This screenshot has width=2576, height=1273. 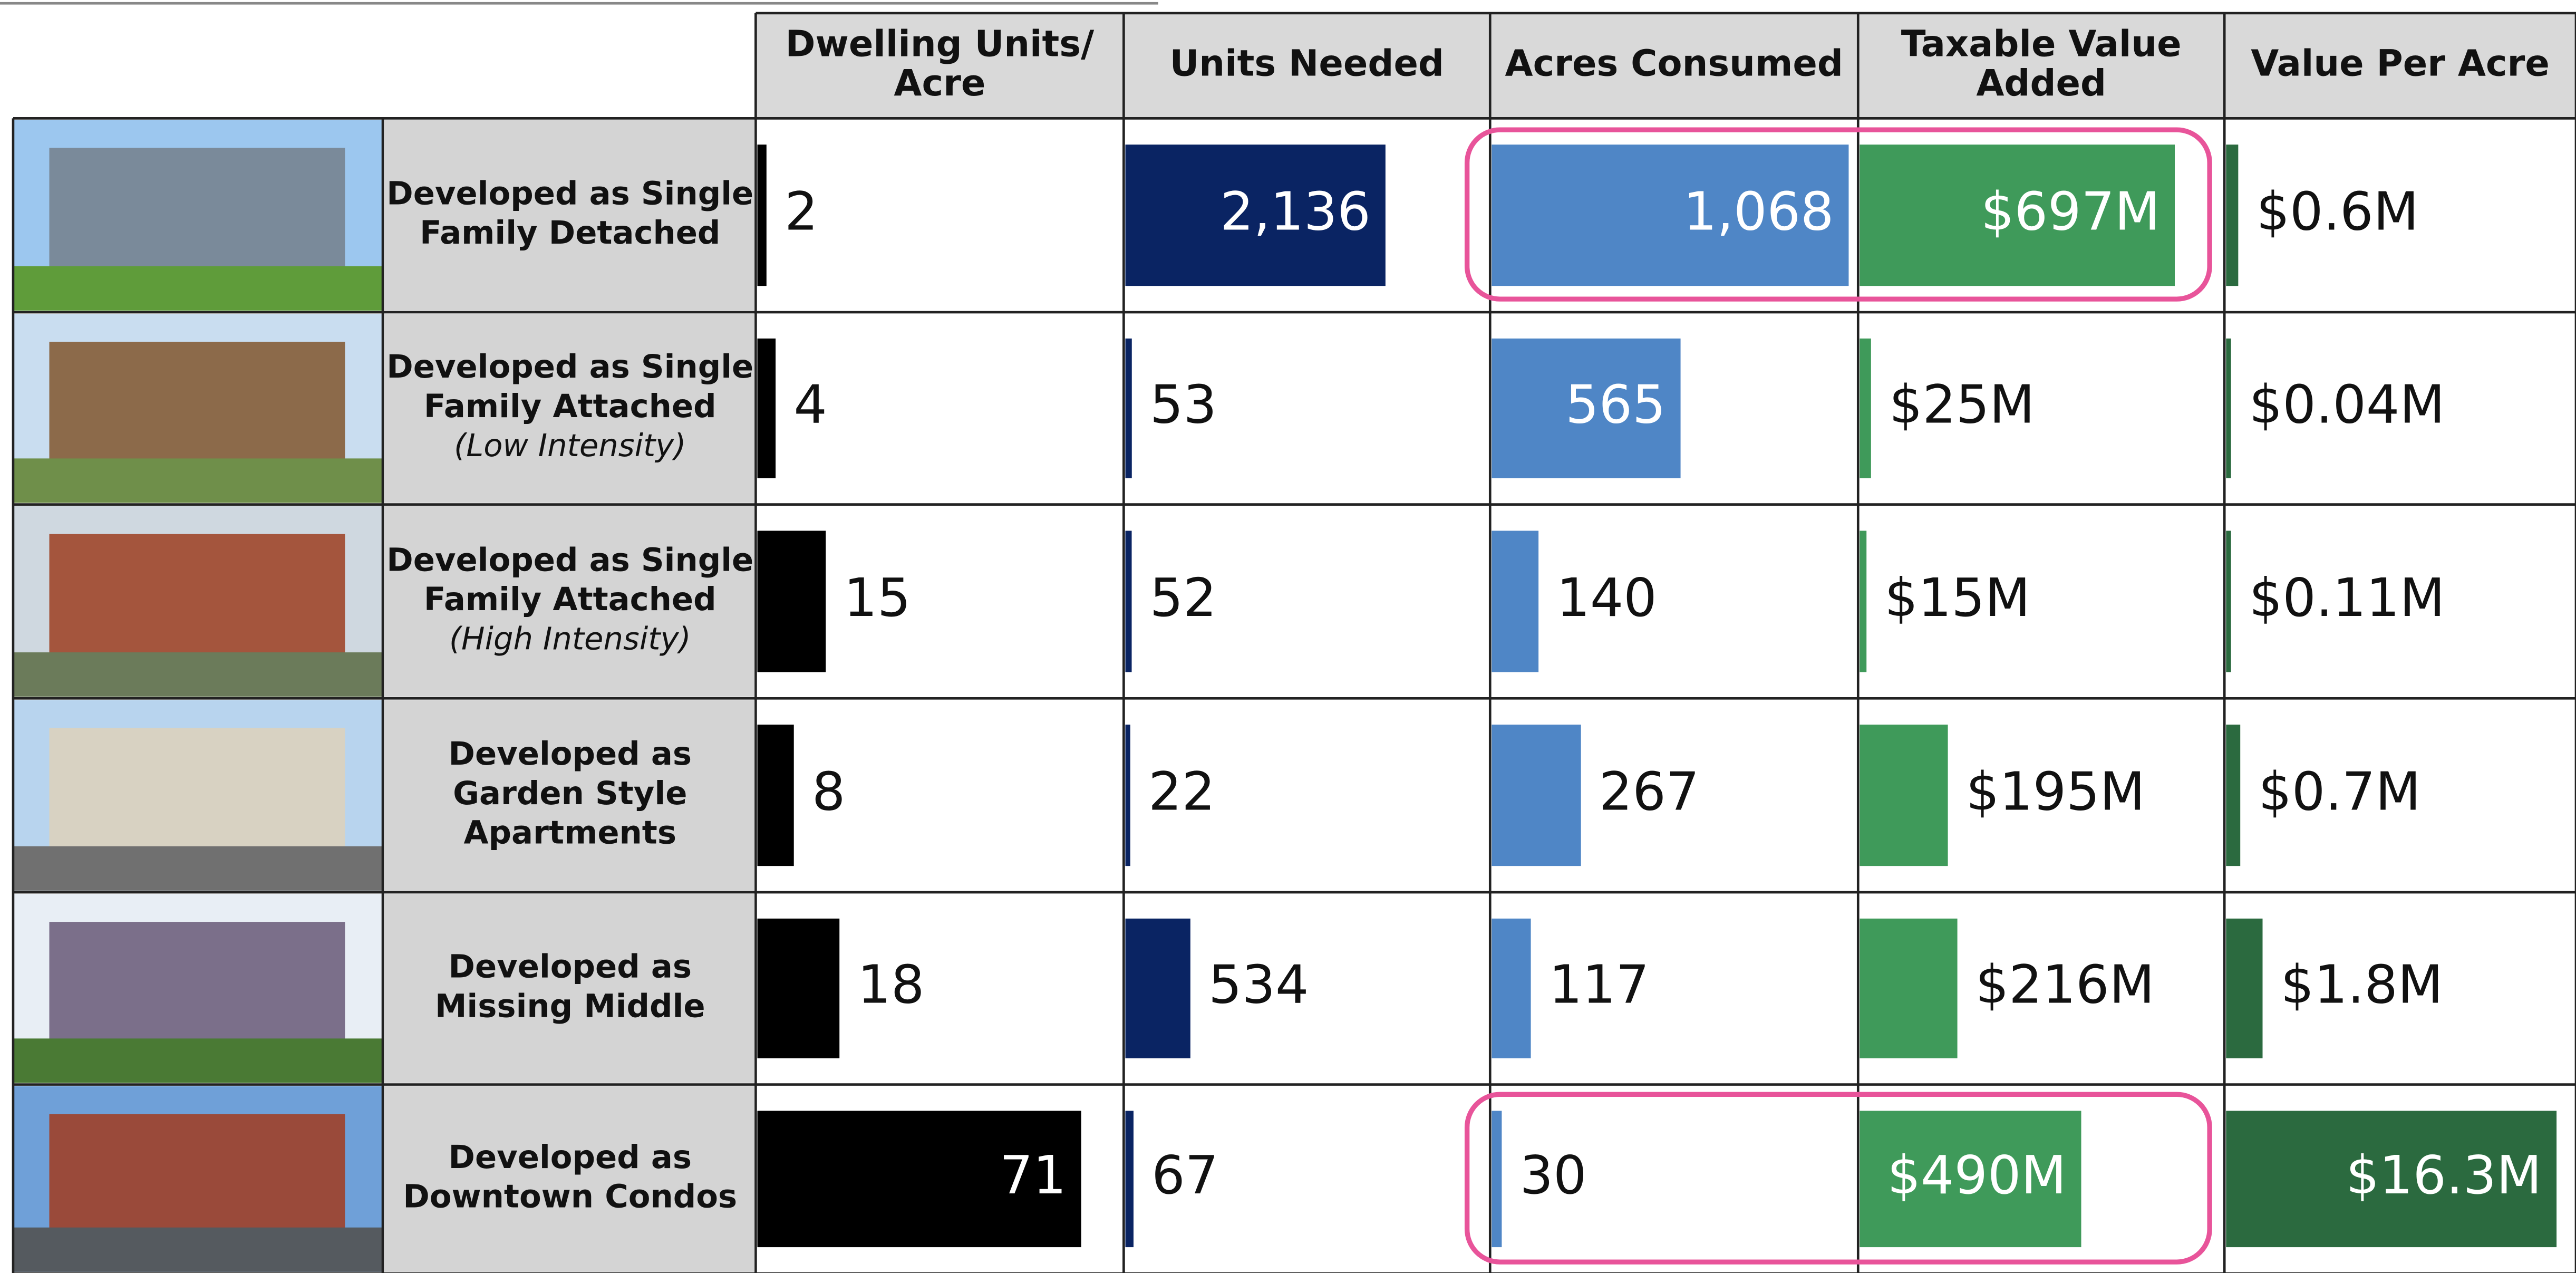 What do you see at coordinates (570, 833) in the screenshot?
I see `row-label: Apartments` at bounding box center [570, 833].